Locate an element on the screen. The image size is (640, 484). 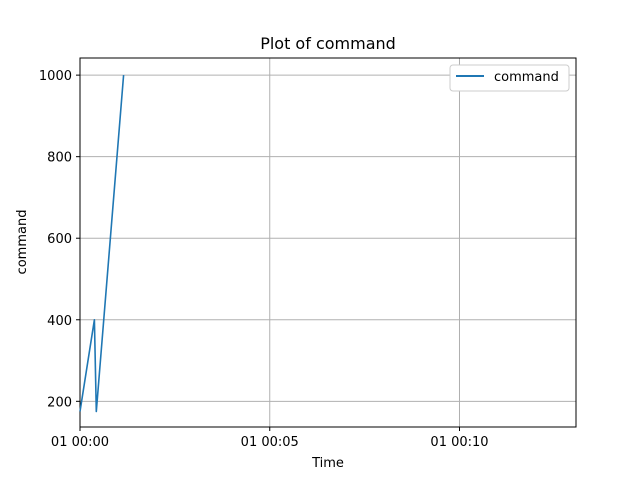
legend-label-command: command is located at coordinates (526, 77).